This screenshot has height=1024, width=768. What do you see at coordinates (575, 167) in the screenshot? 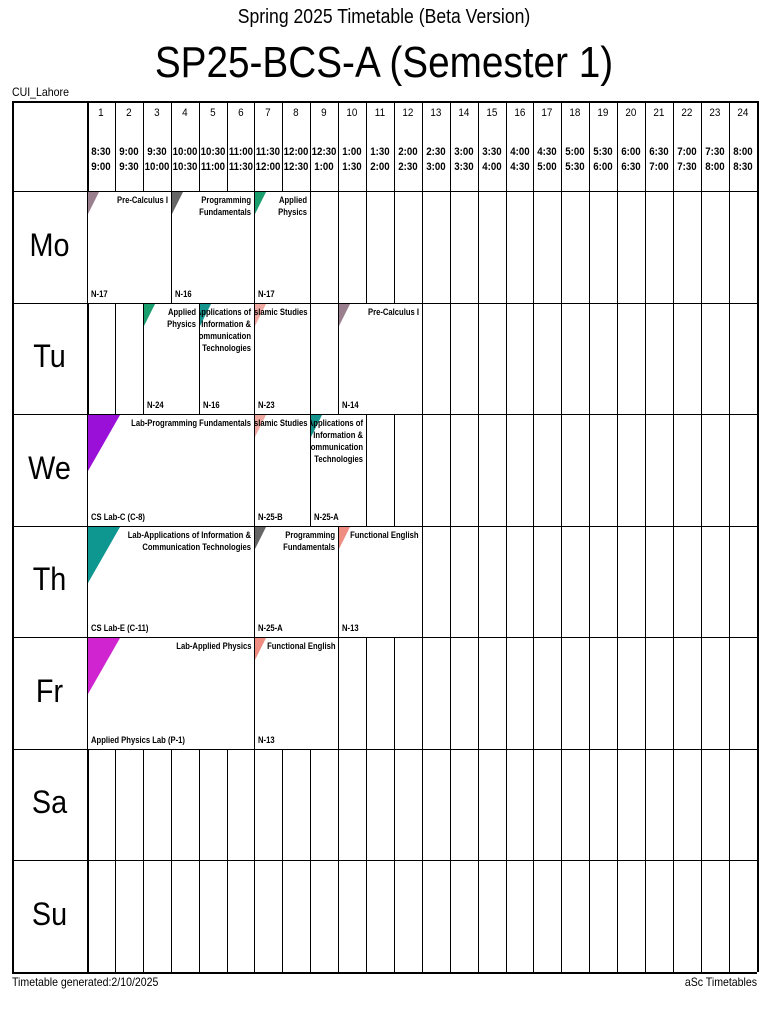
I see `period-end: 5:30` at bounding box center [575, 167].